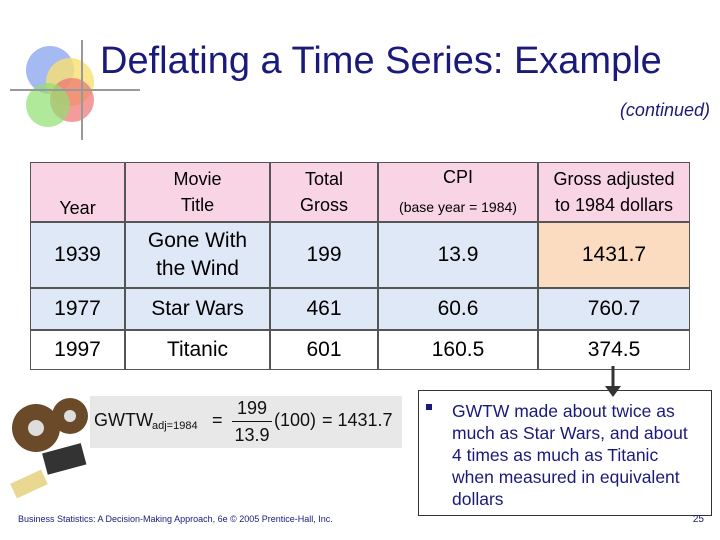 The width and height of the screenshot is (720, 540). What do you see at coordinates (123, 420) in the screenshot?
I see `formula-lhs: GWTW` at bounding box center [123, 420].